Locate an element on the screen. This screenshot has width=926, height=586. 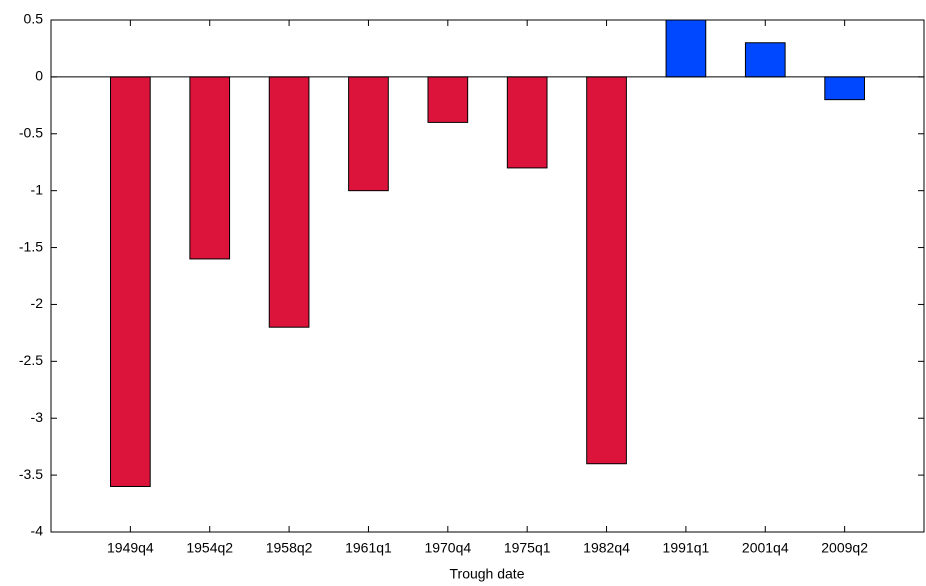
x-tick-label: 1970q4 is located at coordinates (447, 548).